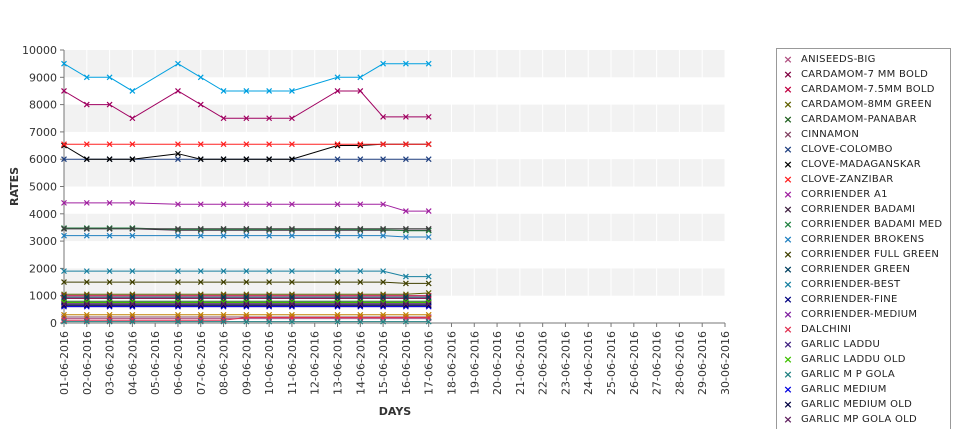 This screenshot has height=433, width=975. I want to click on legend-label: CARDAMOM-7.5MM BOLD, so click(868, 89).